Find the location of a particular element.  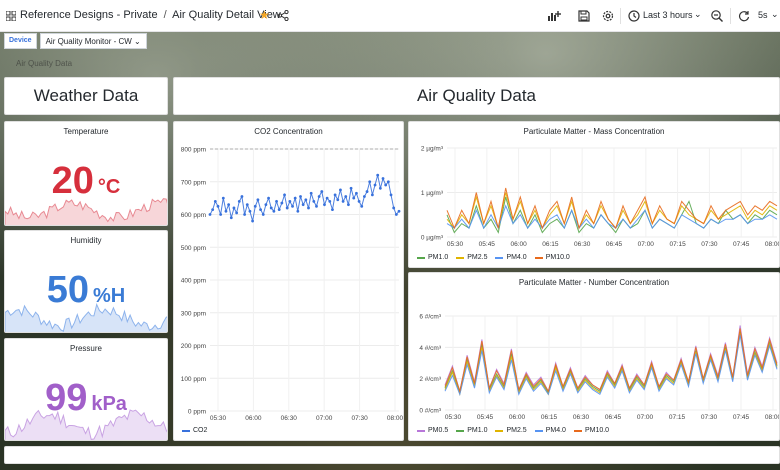

collapsed-row-panel is located at coordinates (392, 455).